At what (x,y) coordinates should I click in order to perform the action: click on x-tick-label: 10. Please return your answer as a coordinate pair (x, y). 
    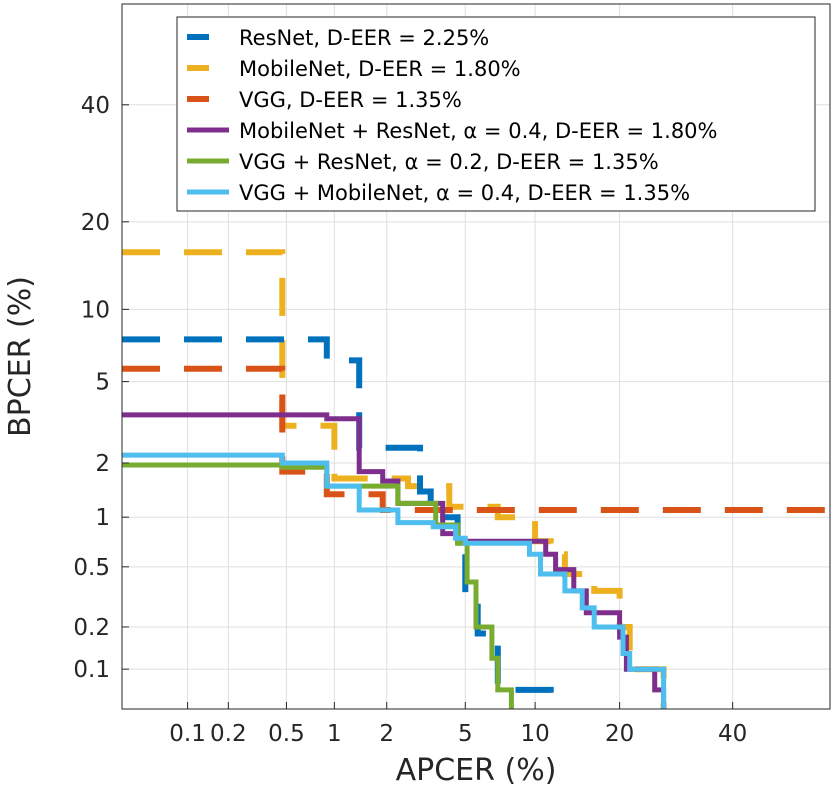
    Looking at the image, I should click on (534, 734).